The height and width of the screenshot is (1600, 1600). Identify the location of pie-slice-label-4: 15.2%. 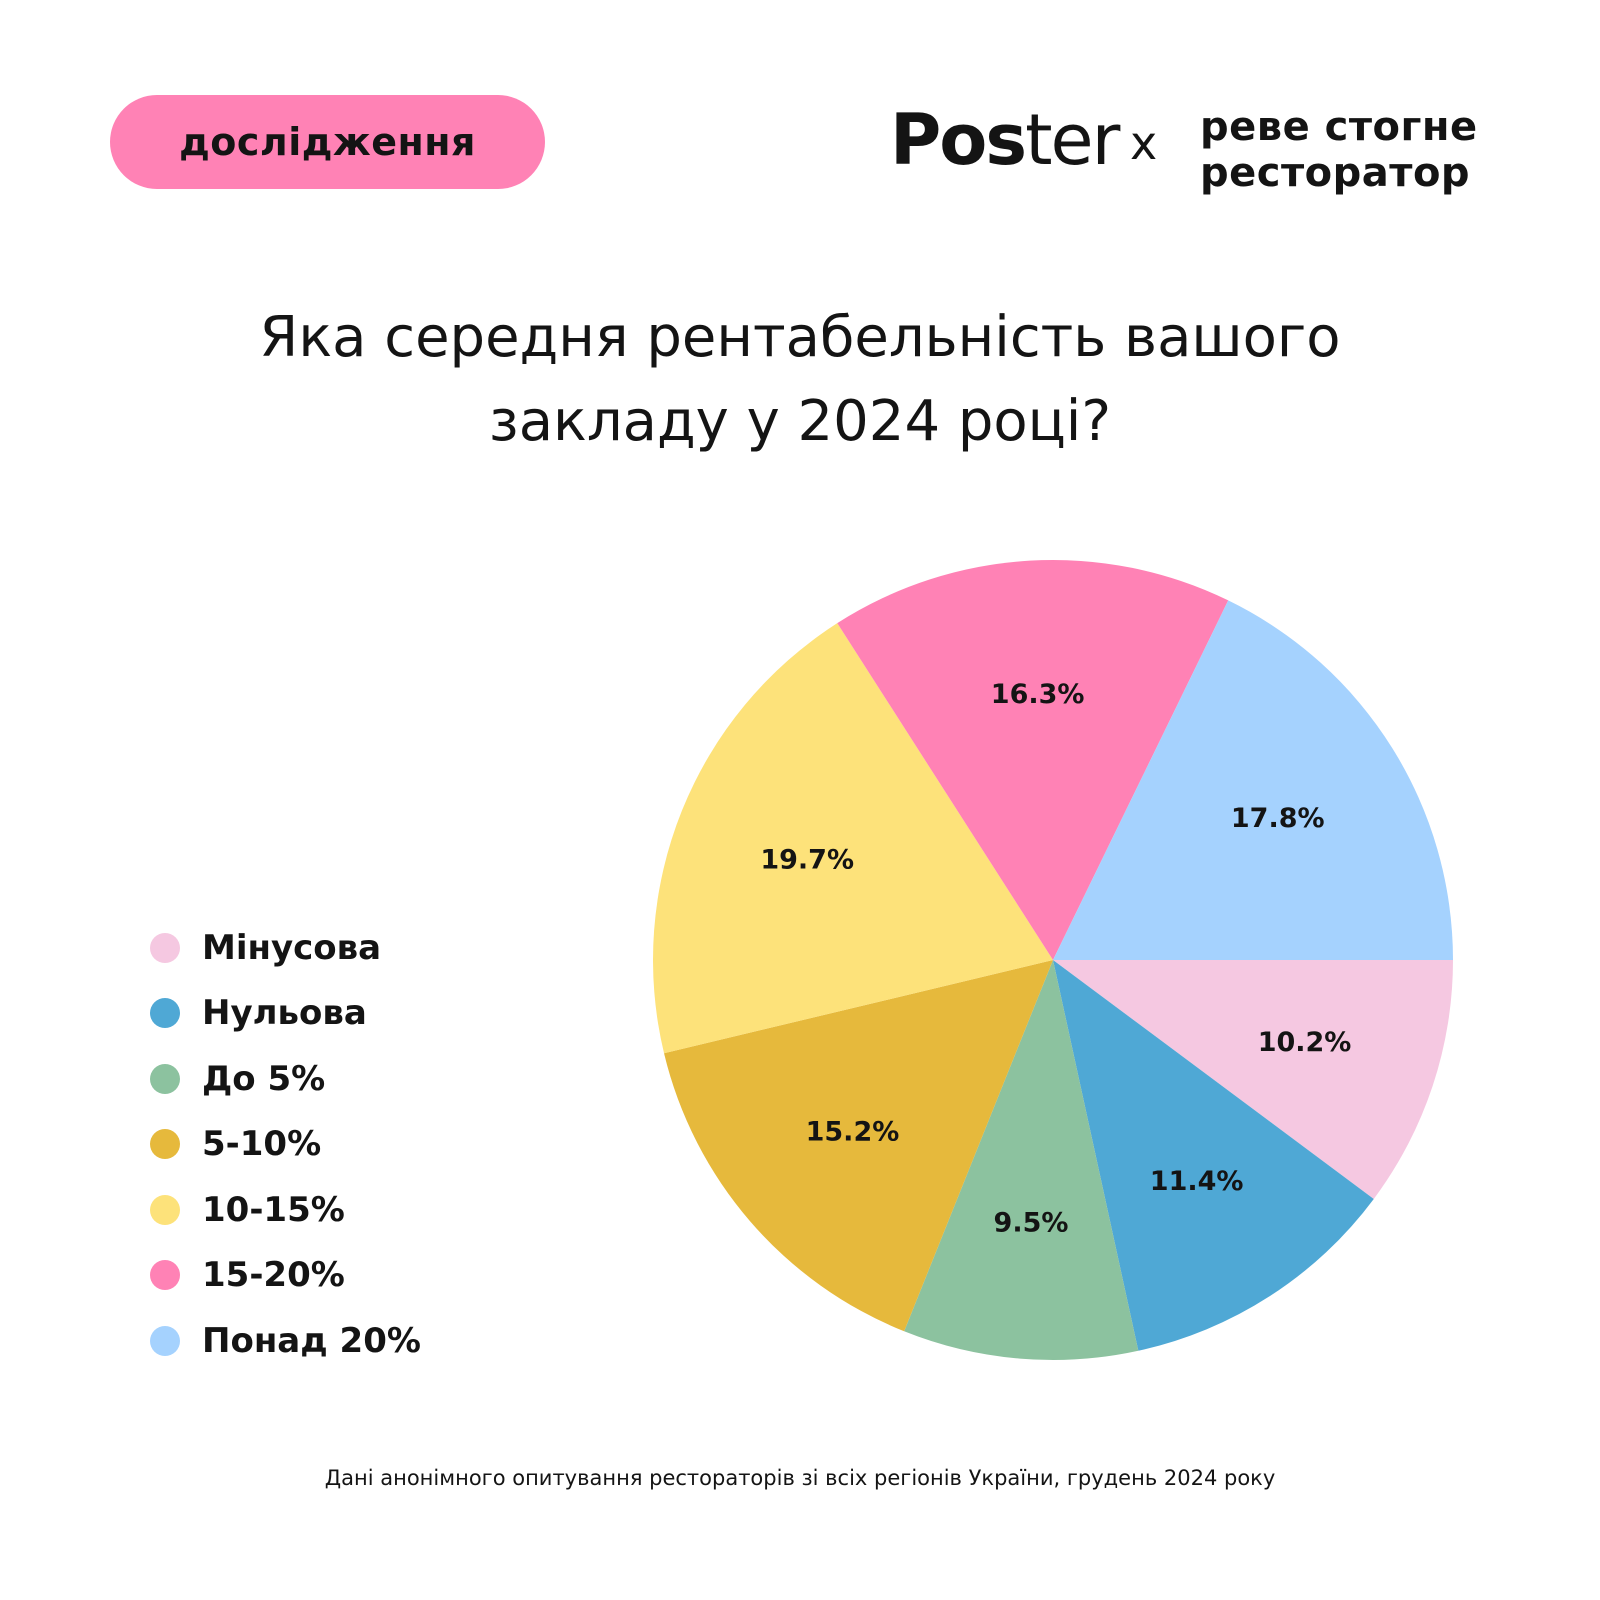
(853, 1132).